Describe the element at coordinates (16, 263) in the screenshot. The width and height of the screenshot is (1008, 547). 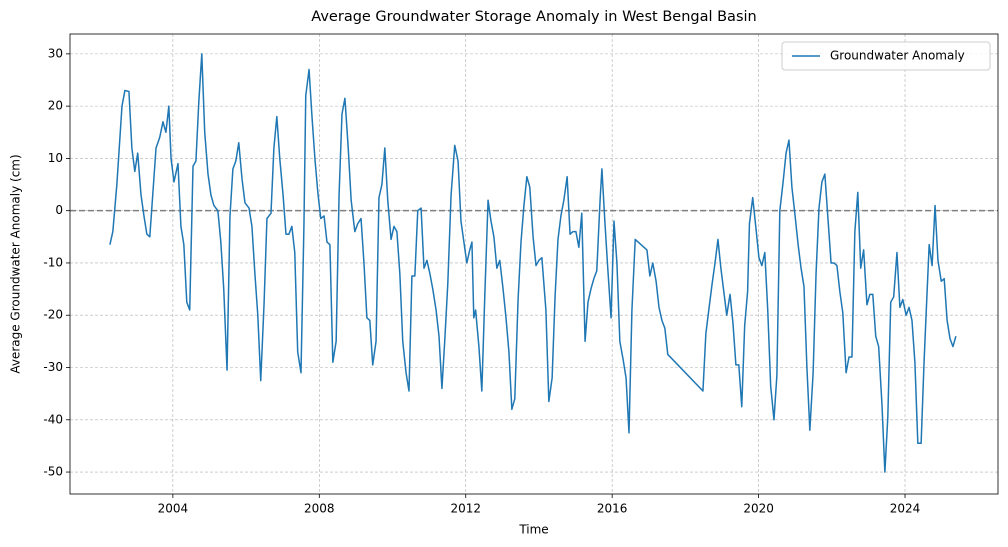
I see `y-axis-label: Average Groundwater Anomaly (cm)` at that location.